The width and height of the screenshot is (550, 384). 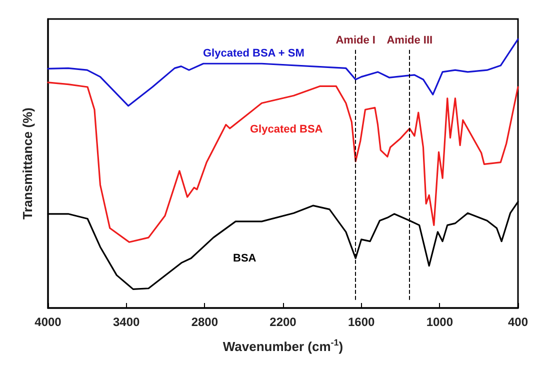 I want to click on series-label: Glycated BSA, so click(x=286, y=130).